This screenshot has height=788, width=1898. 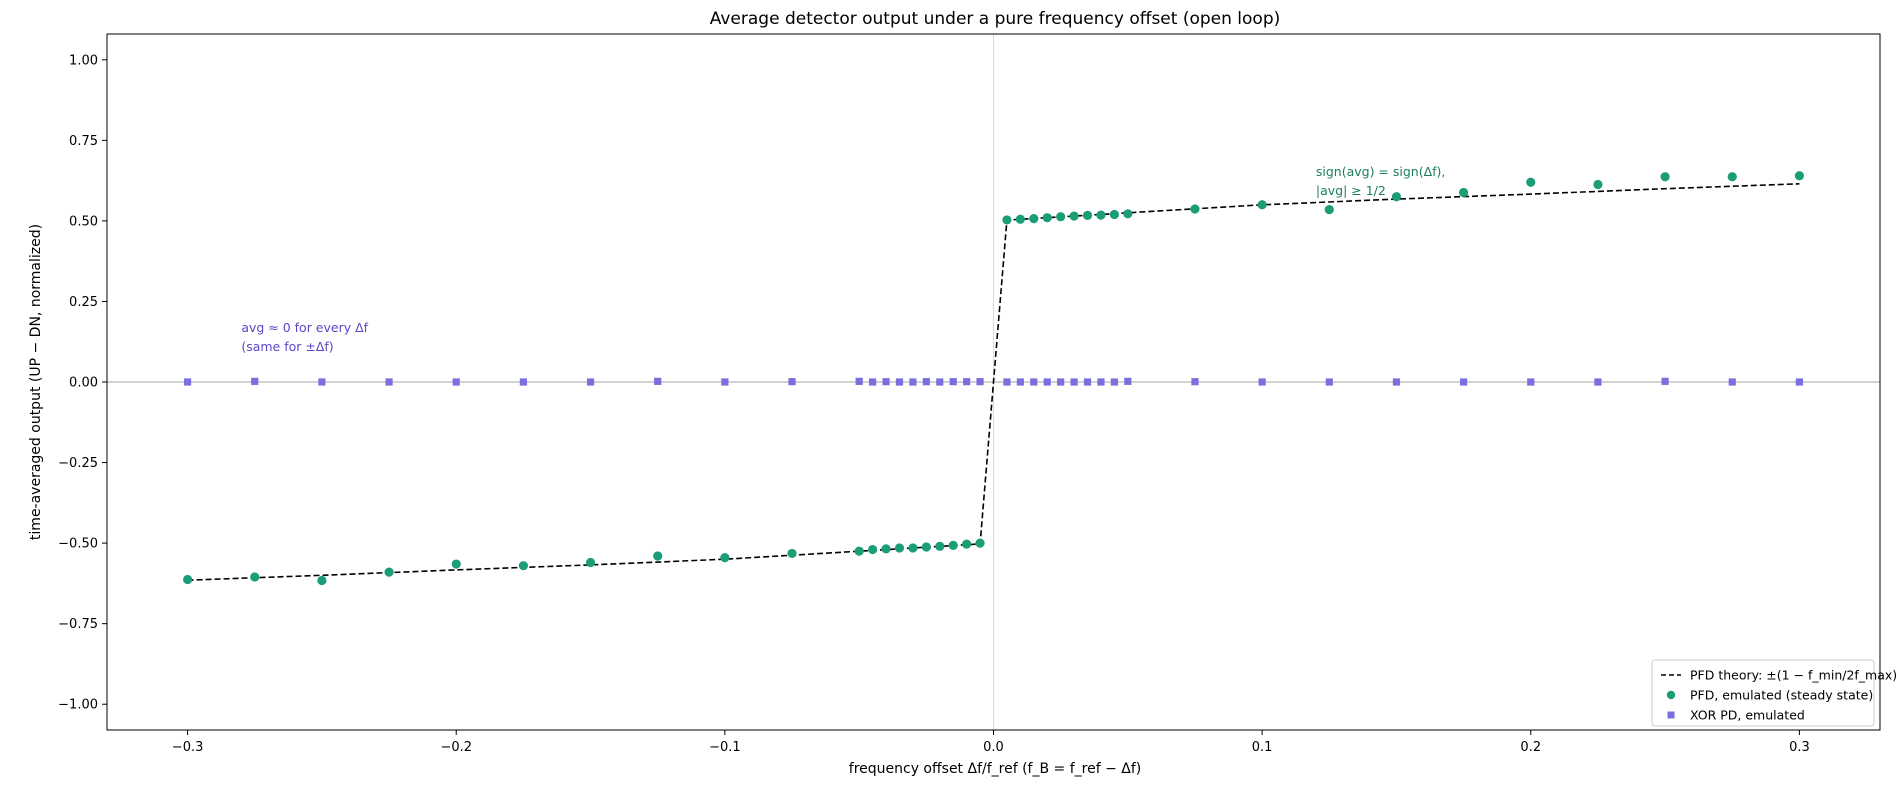 I want to click on x-tick-label: 0.3, so click(x=1799, y=747).